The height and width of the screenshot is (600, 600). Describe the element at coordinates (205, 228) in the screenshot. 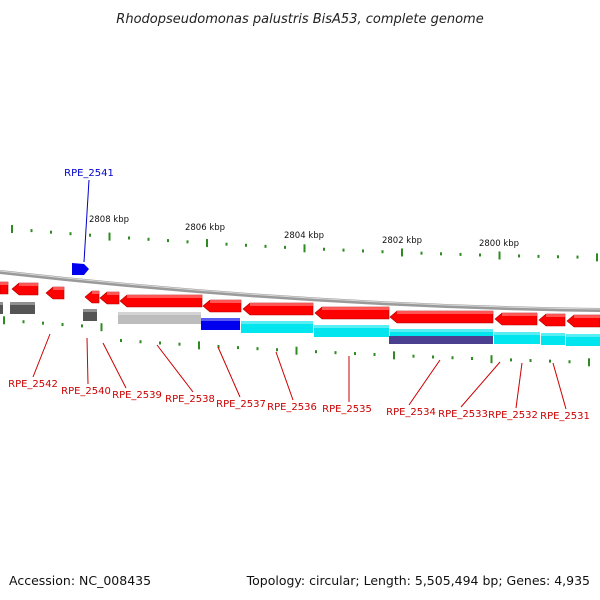

I see `scale-label: 2806 kbp` at that location.